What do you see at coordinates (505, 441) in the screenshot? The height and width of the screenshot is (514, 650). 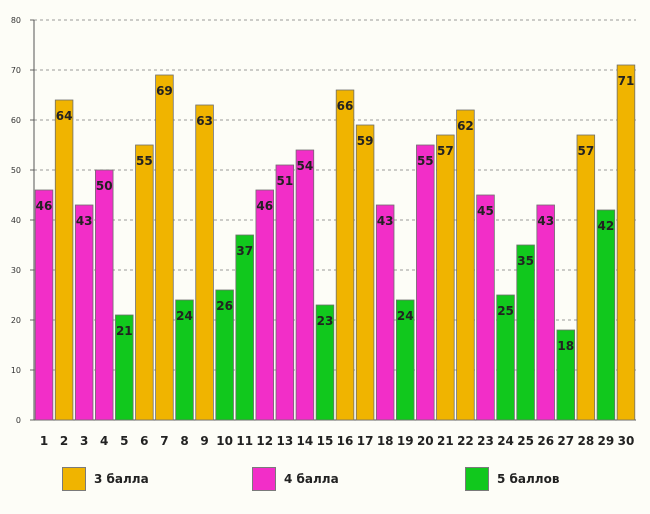 I see `x-tick-label-24: 24` at bounding box center [505, 441].